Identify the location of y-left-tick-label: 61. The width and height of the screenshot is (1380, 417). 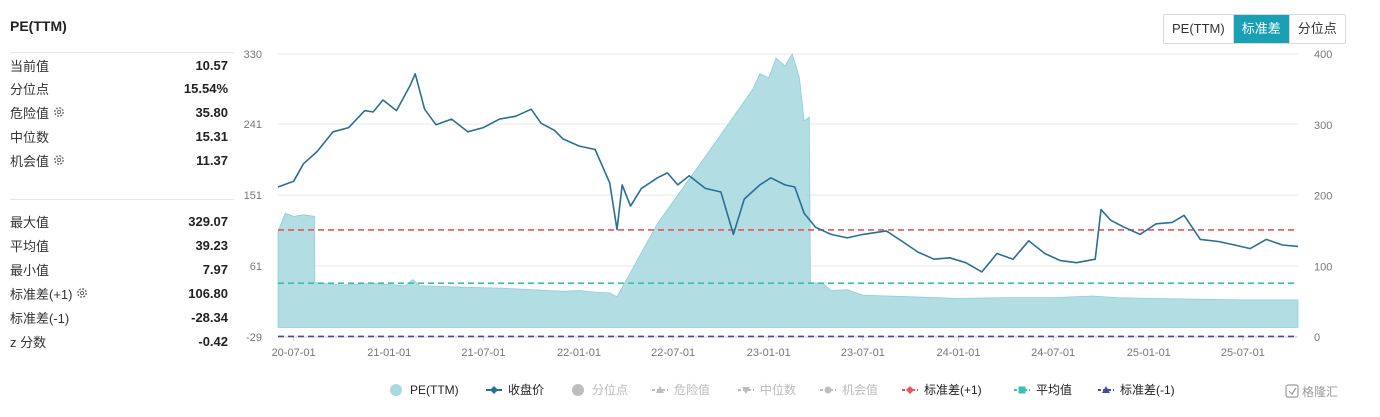
(256, 267).